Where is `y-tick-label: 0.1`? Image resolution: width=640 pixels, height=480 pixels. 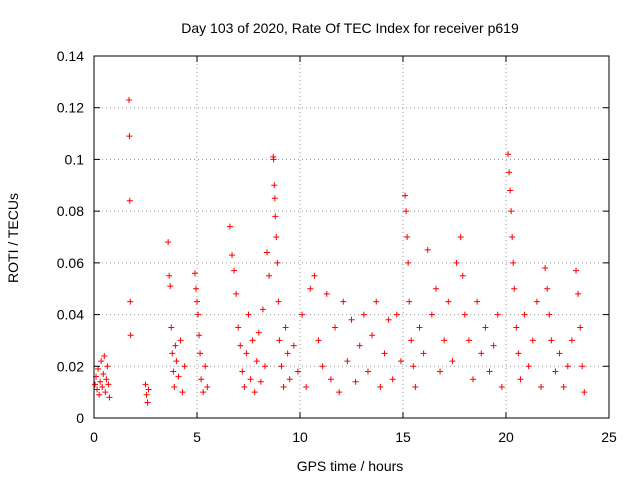
y-tick-label: 0.1 is located at coordinates (75, 159).